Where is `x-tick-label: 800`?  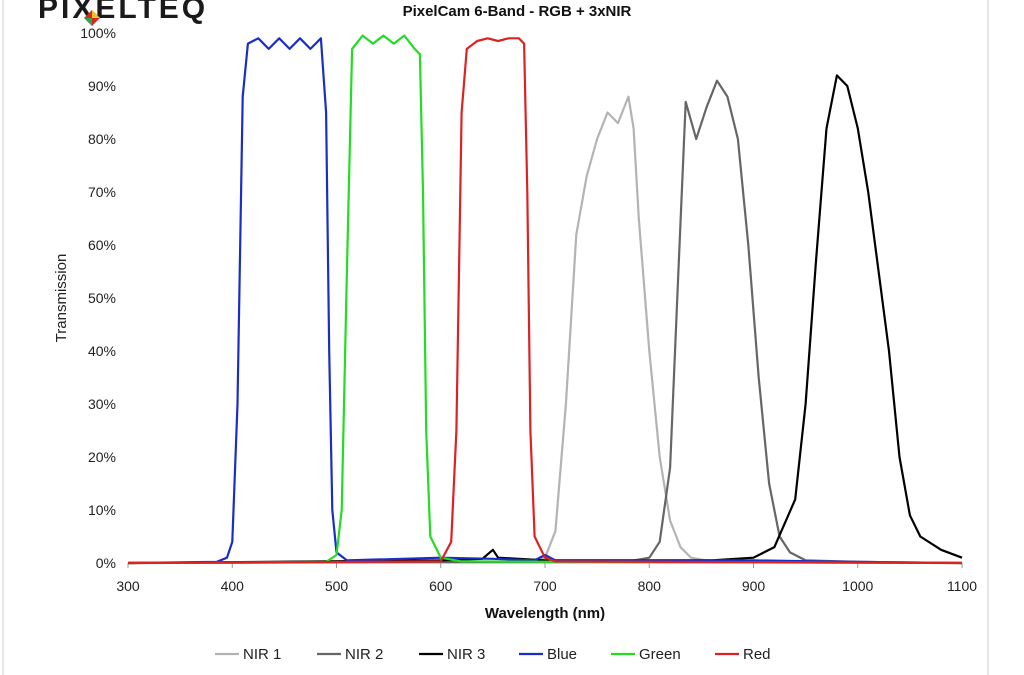 x-tick-label: 800 is located at coordinates (650, 586).